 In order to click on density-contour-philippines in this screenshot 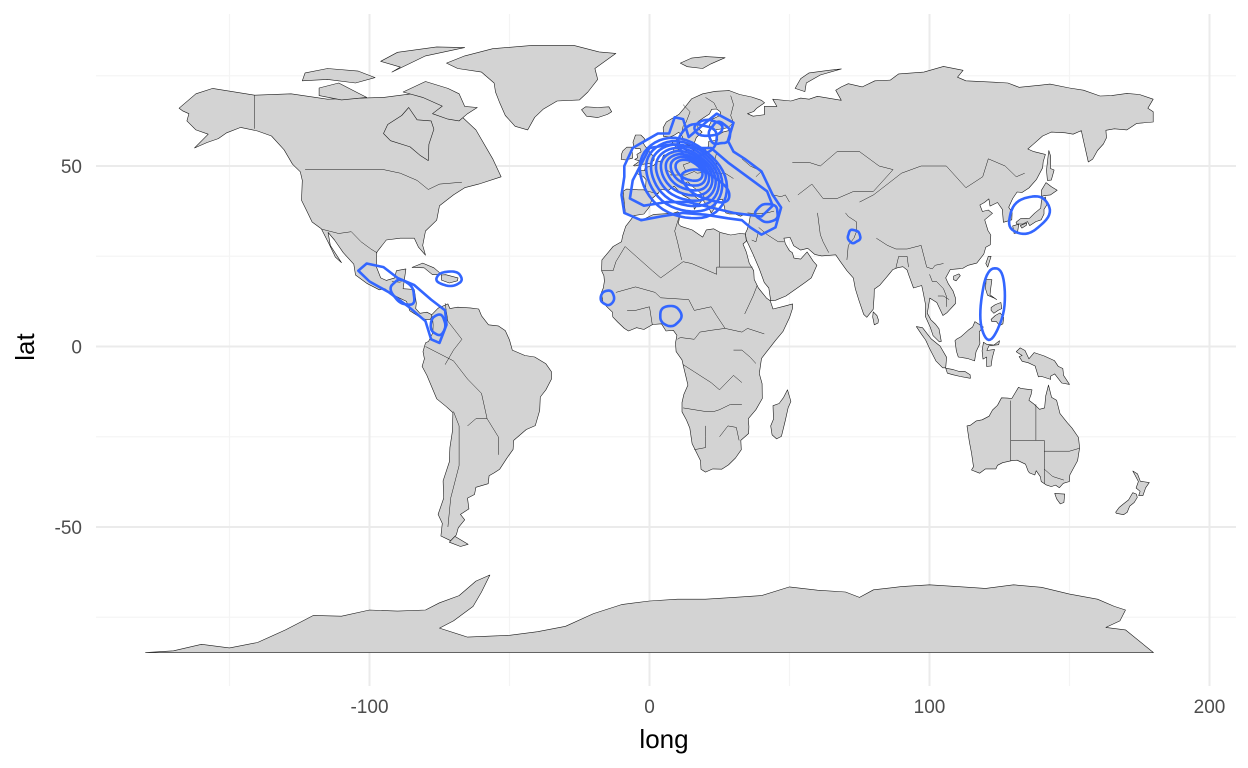, I will do `click(993, 304)`.